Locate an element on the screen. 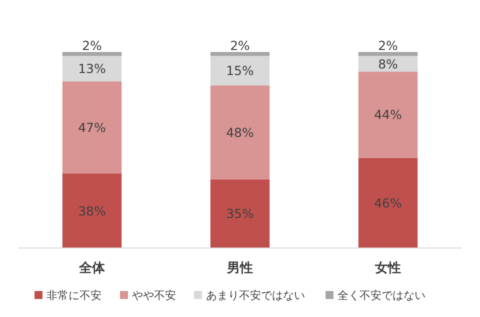 This screenshot has height=317, width=480. data-label: 35% is located at coordinates (240, 214).